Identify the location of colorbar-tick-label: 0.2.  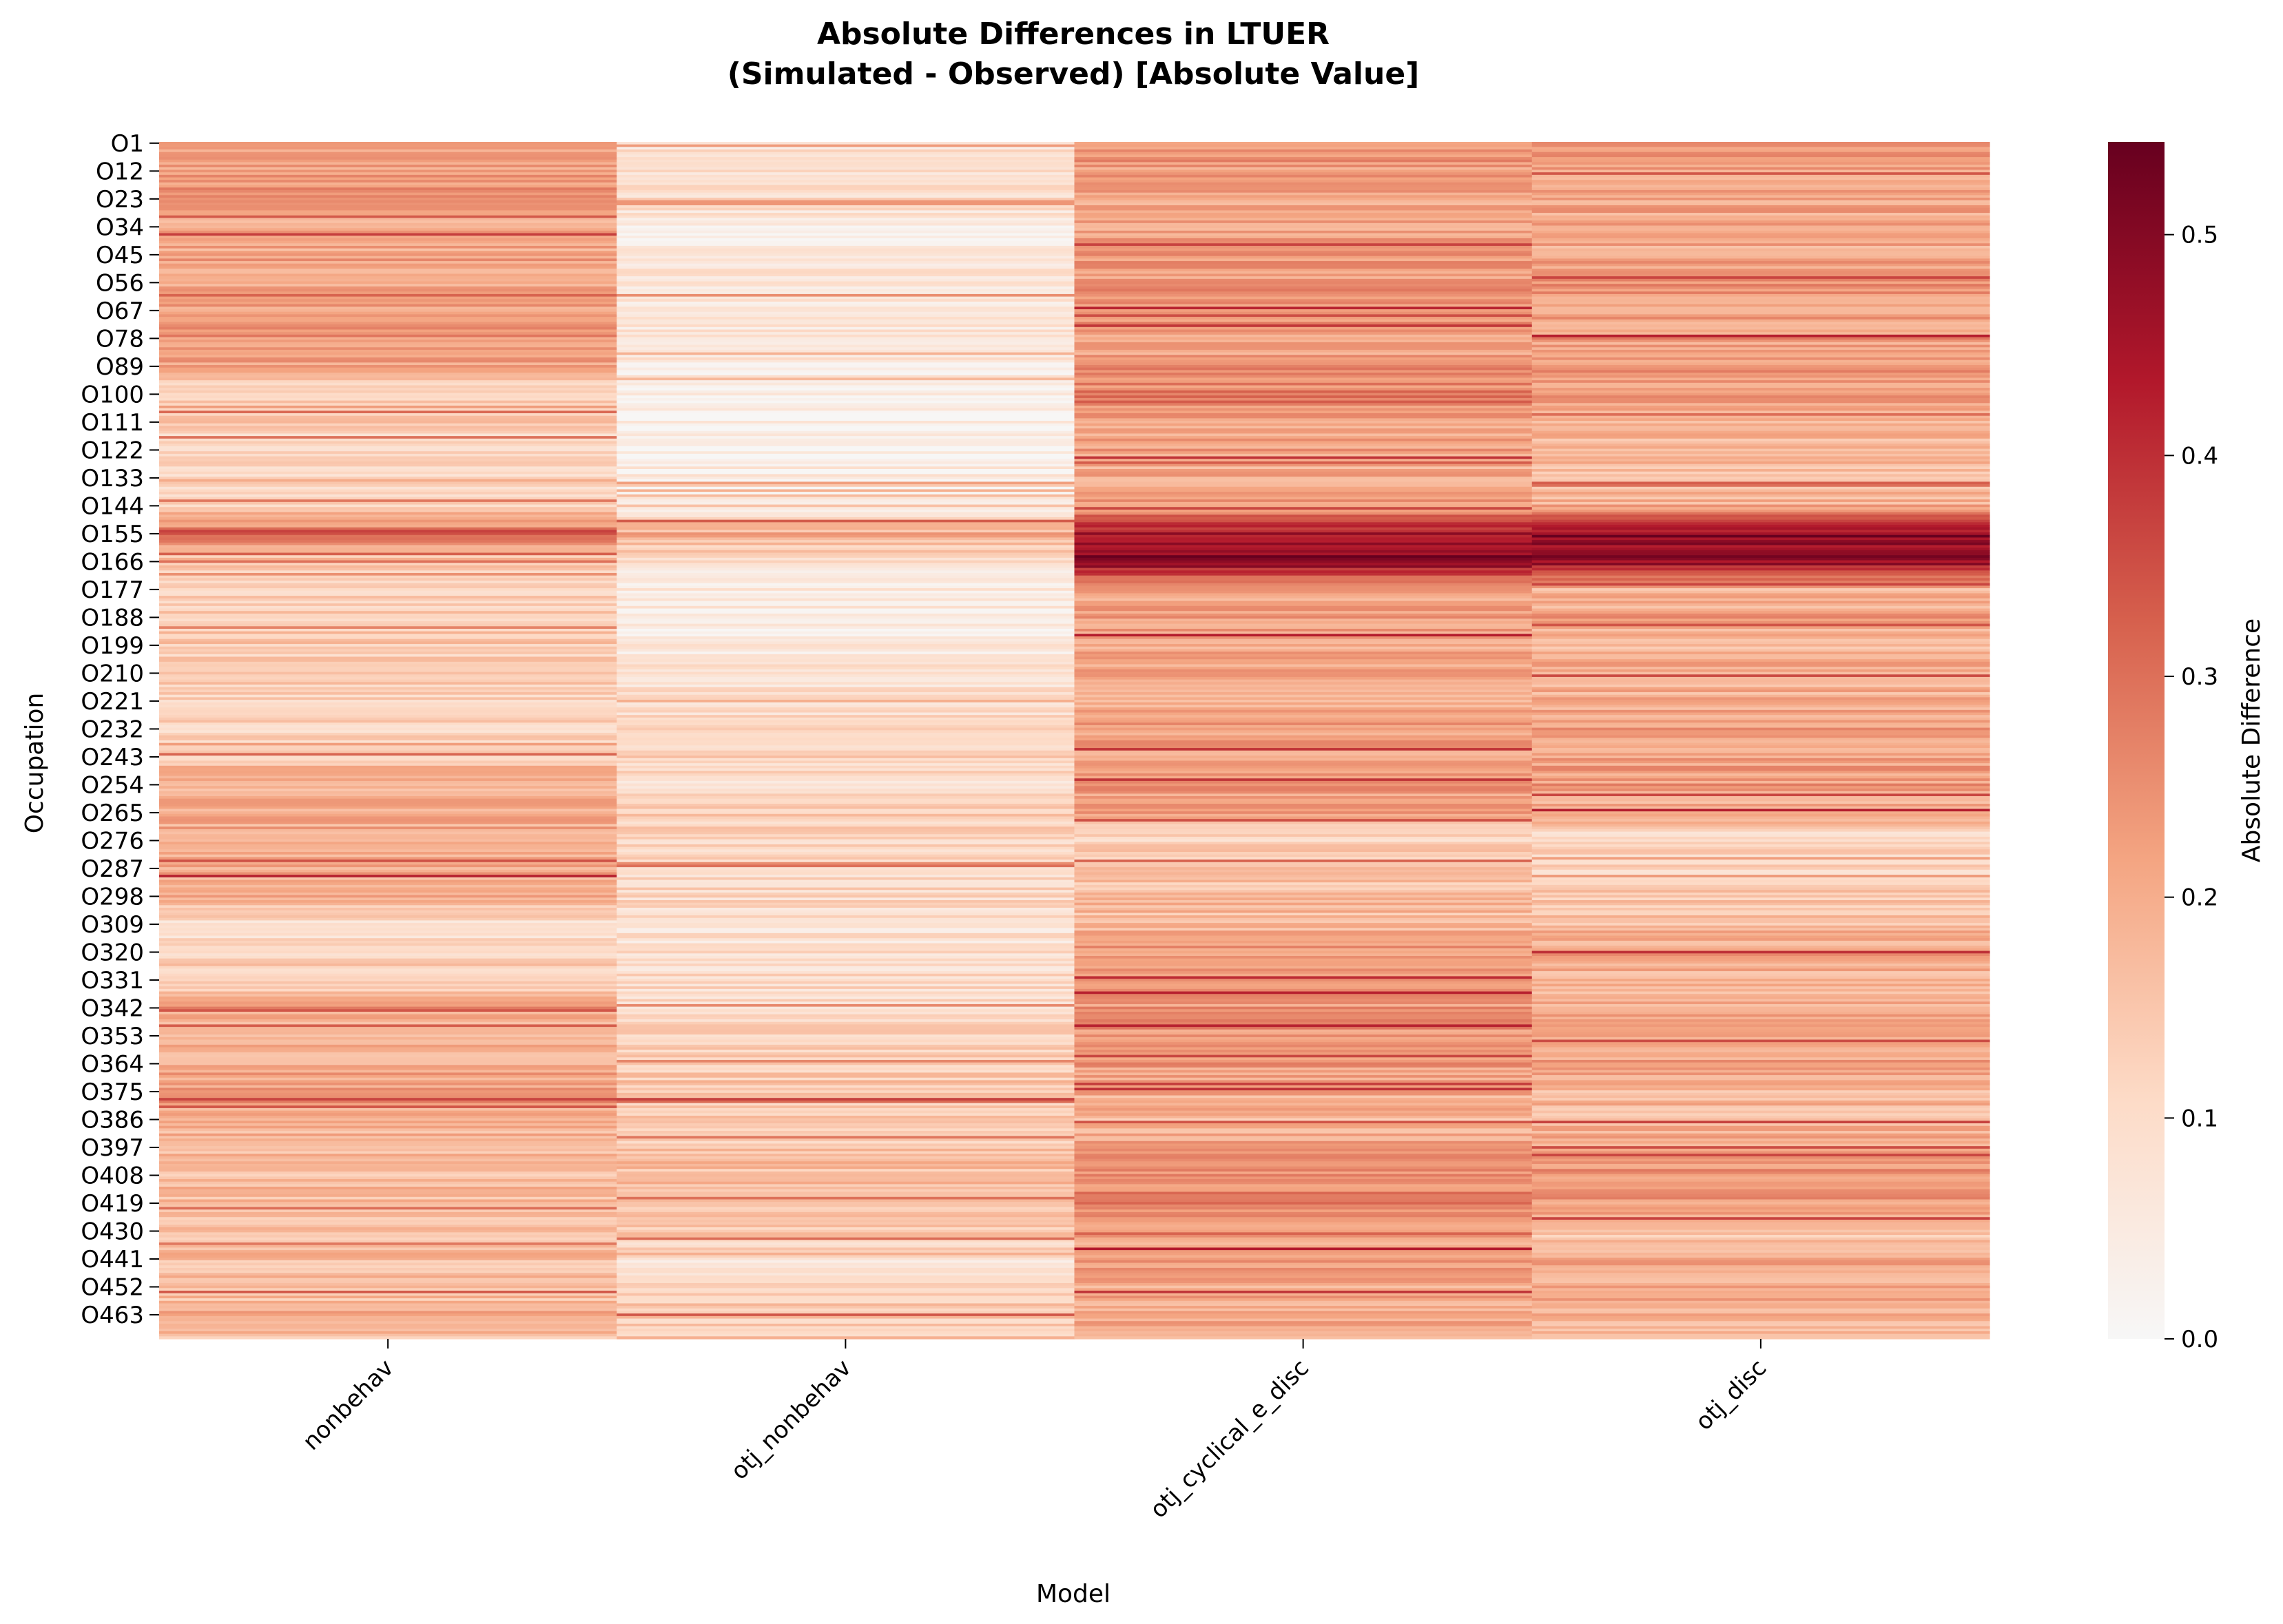
(2199, 898).